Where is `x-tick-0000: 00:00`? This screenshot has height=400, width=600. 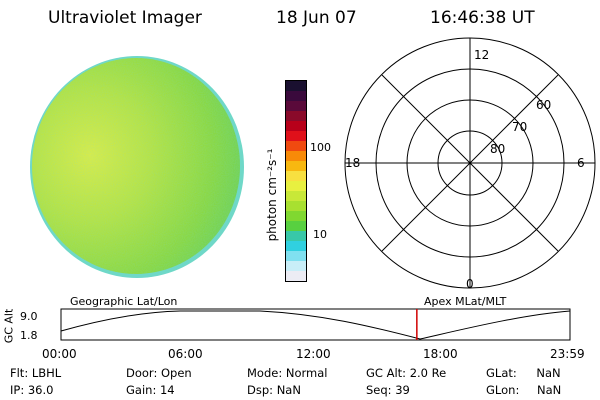
x-tick-0000: 00:00 is located at coordinates (59, 354).